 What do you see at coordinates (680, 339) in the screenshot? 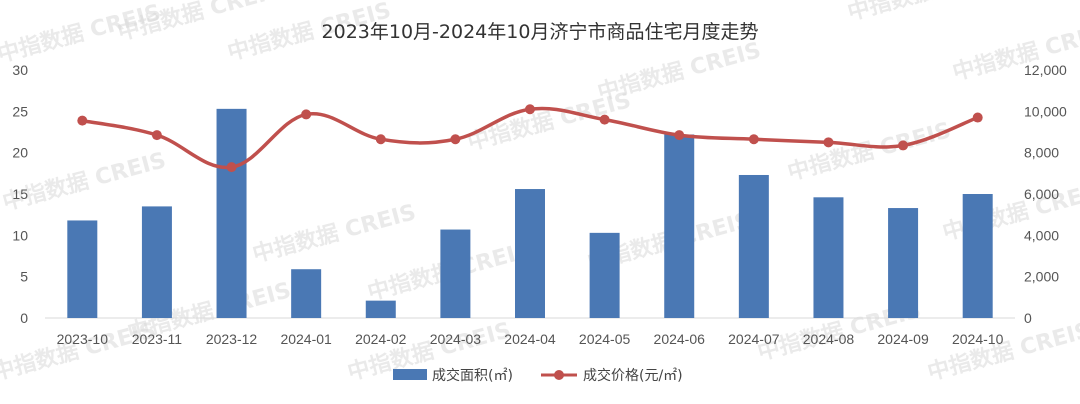
I see `x-tick-label: 2024-06` at bounding box center [680, 339].